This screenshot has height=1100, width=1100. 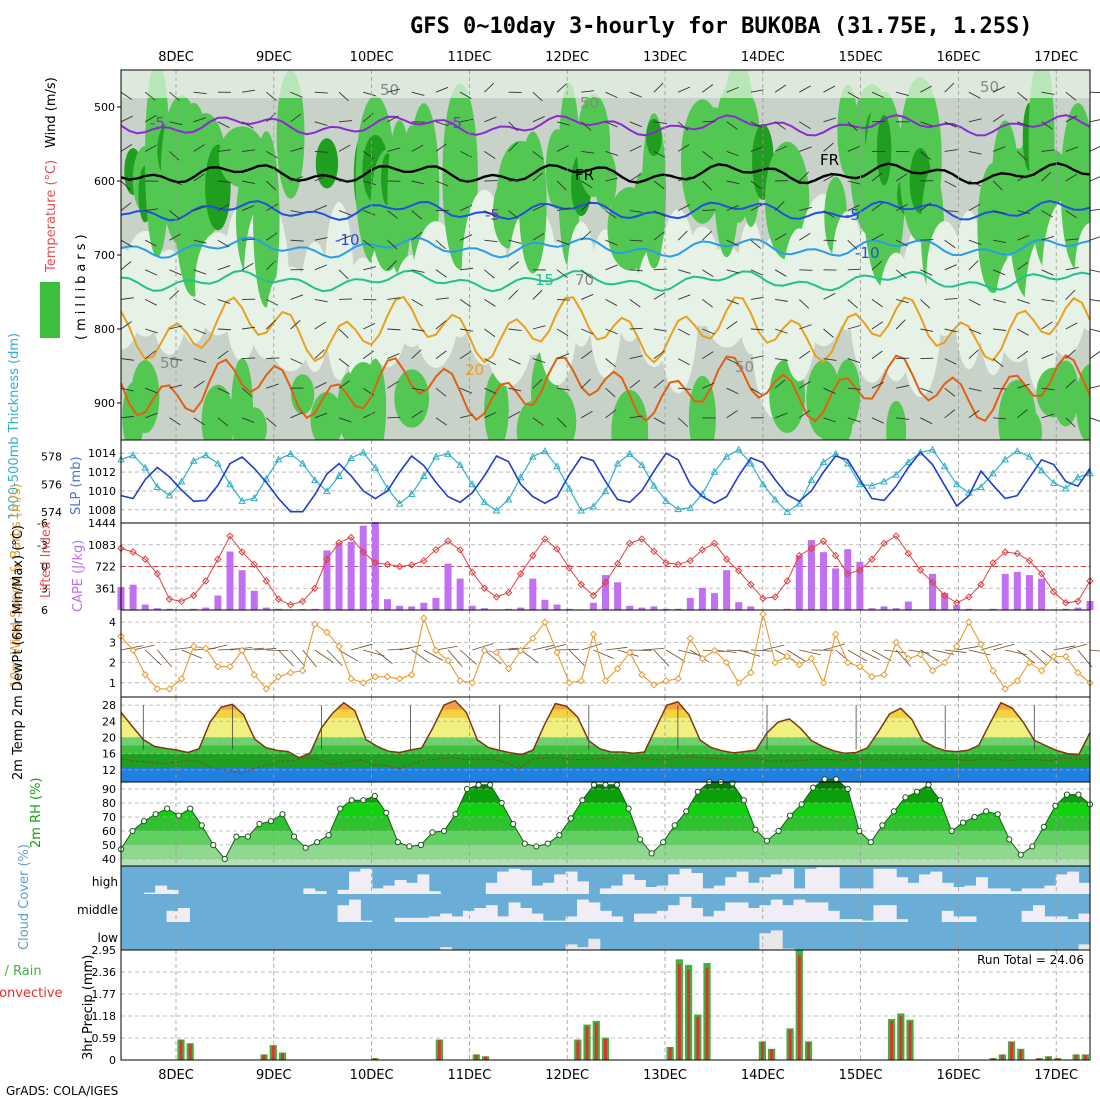 What do you see at coordinates (653, 191) in the screenshot?
I see `rh-moist-blob` at bounding box center [653, 191].